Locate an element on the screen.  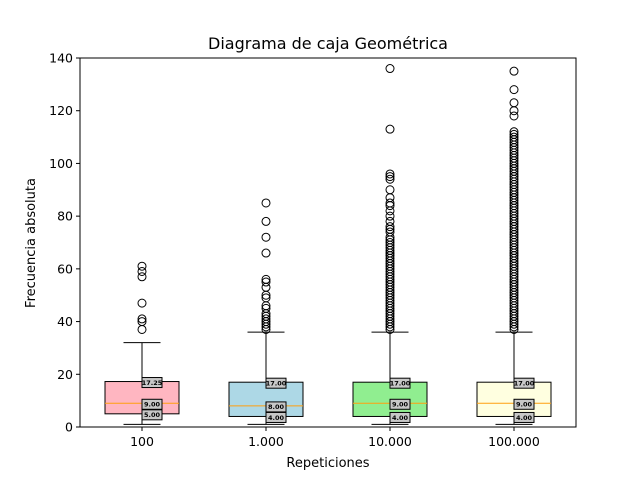
y-axis-label: Frecuencia absoluta is located at coordinates (31, 243).